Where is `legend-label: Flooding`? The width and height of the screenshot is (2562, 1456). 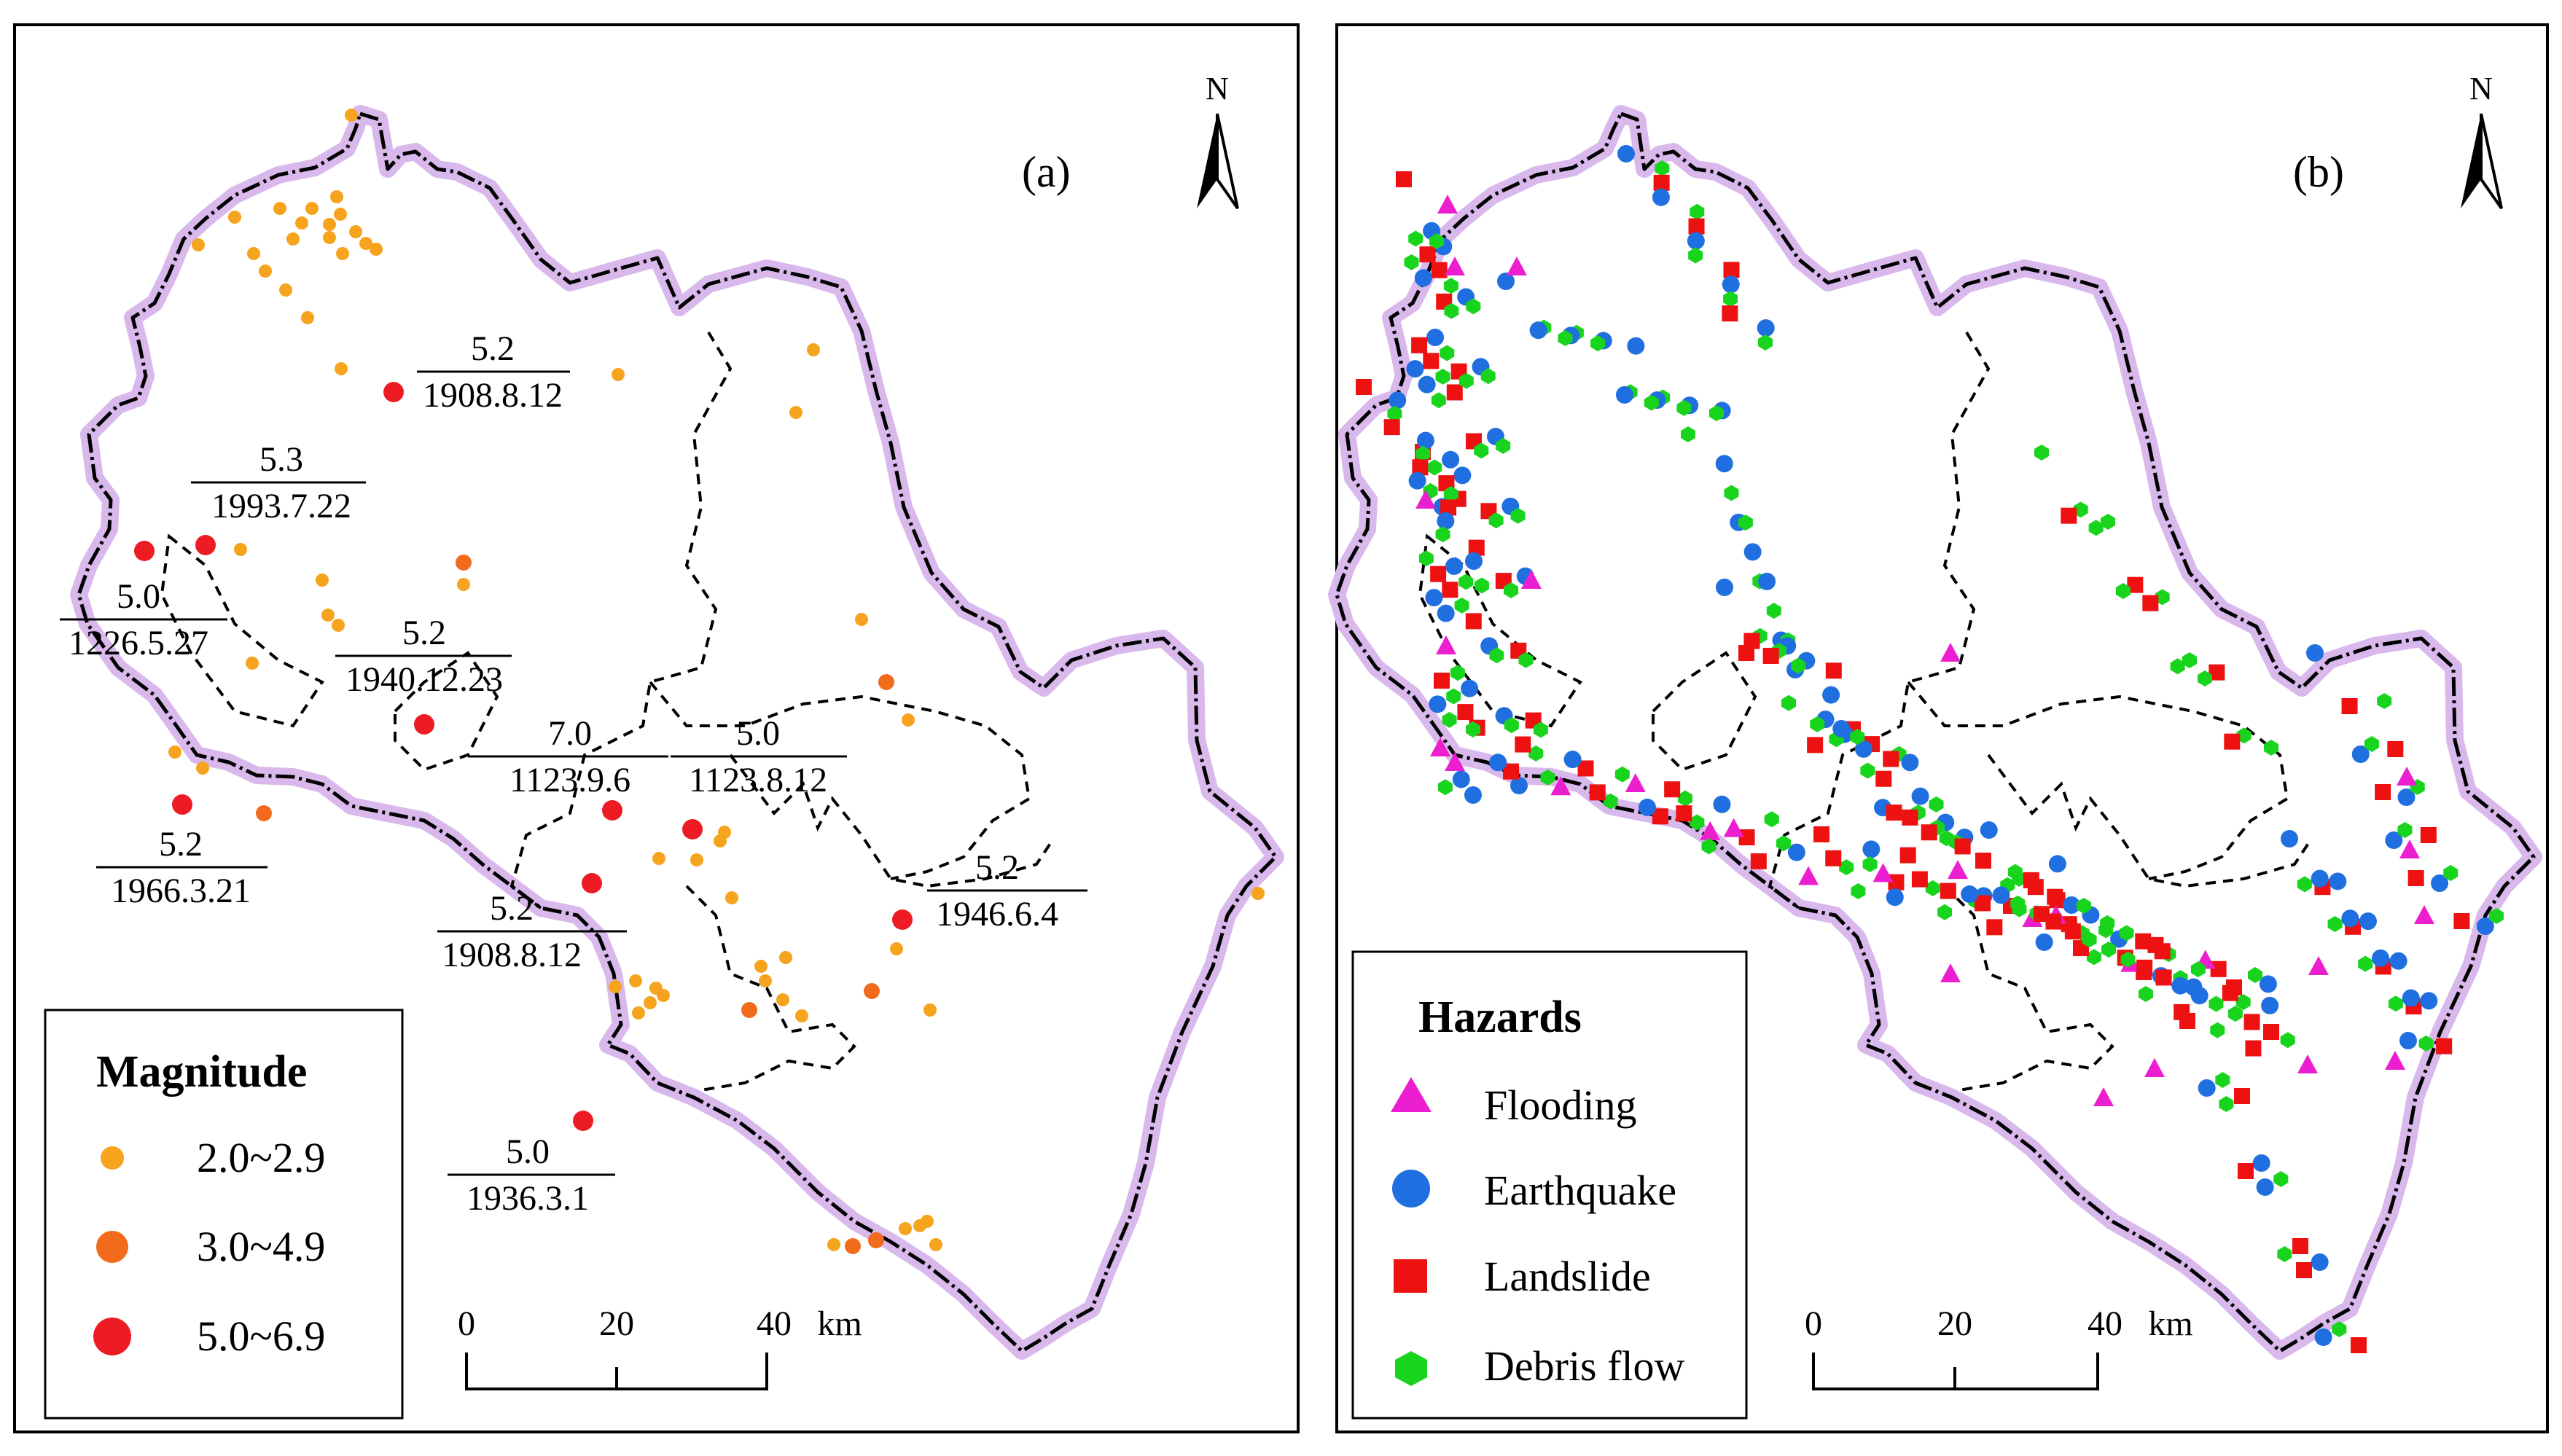 legend-label: Flooding is located at coordinates (1560, 1105).